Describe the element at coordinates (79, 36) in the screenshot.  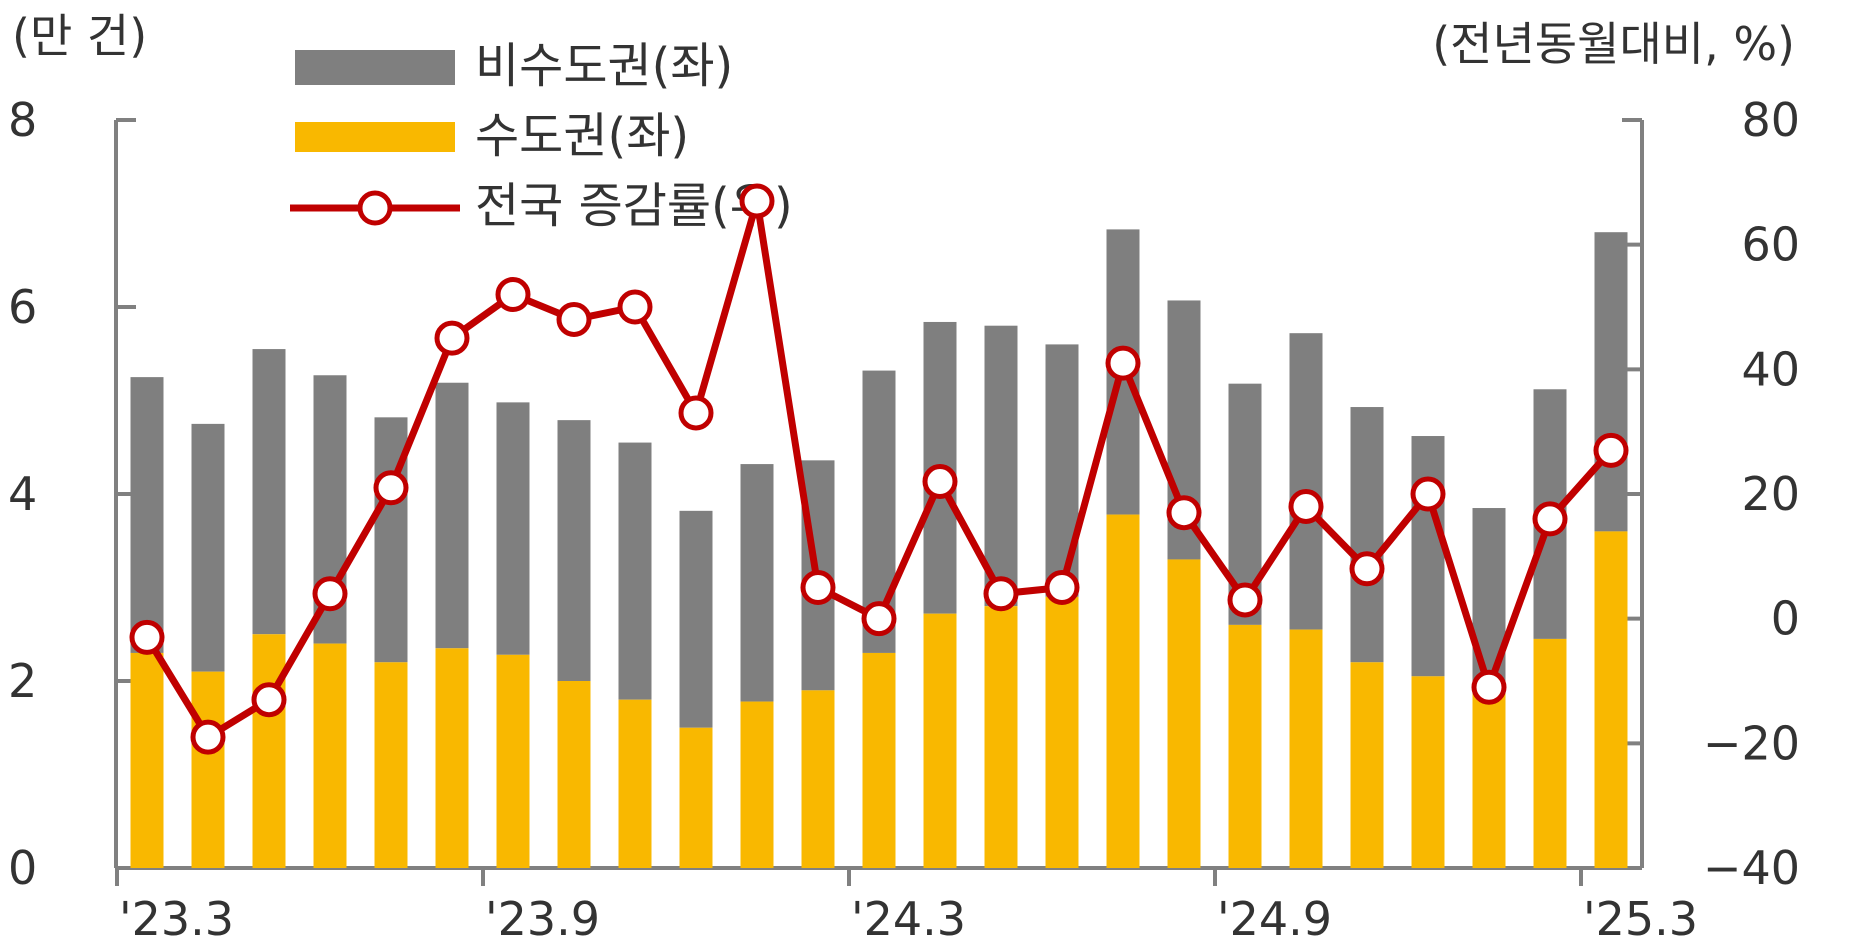
I see `left-axis-unit-label: (만 건)` at that location.